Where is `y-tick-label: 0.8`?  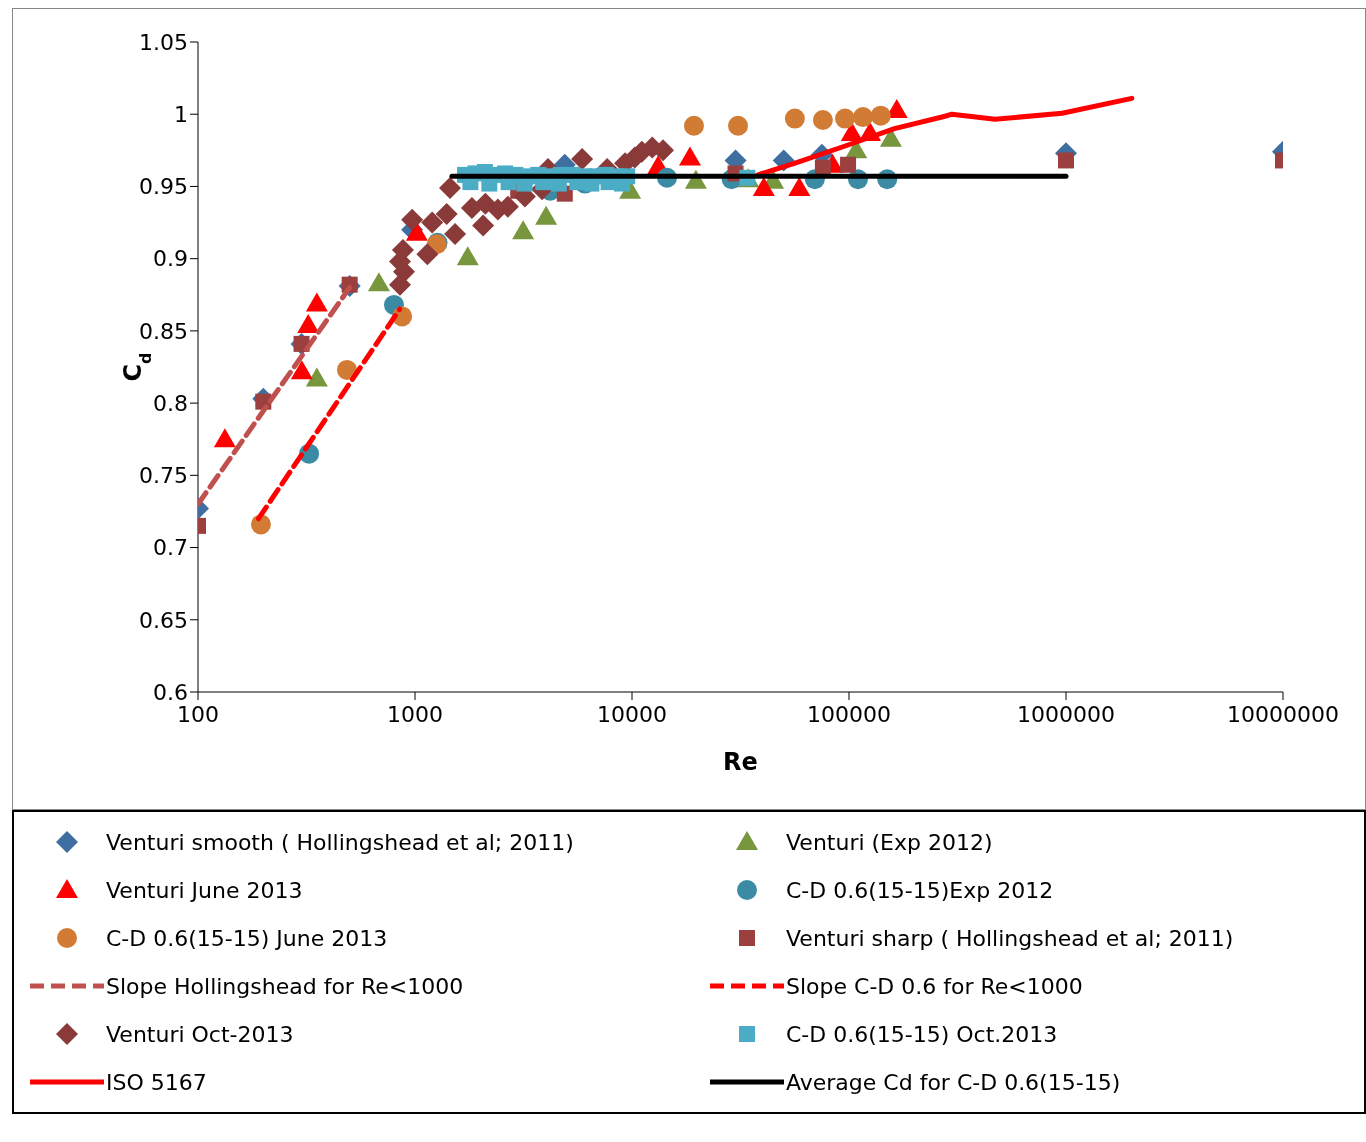 y-tick-label: 0.8 is located at coordinates (170, 403).